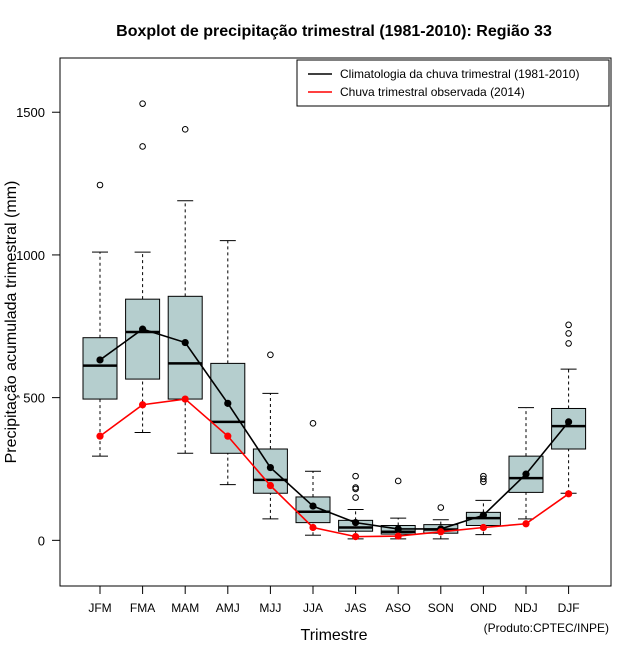 This screenshot has height=660, width=640. Describe the element at coordinates (270, 435) in the screenshot. I see `box-MJJ` at that location.